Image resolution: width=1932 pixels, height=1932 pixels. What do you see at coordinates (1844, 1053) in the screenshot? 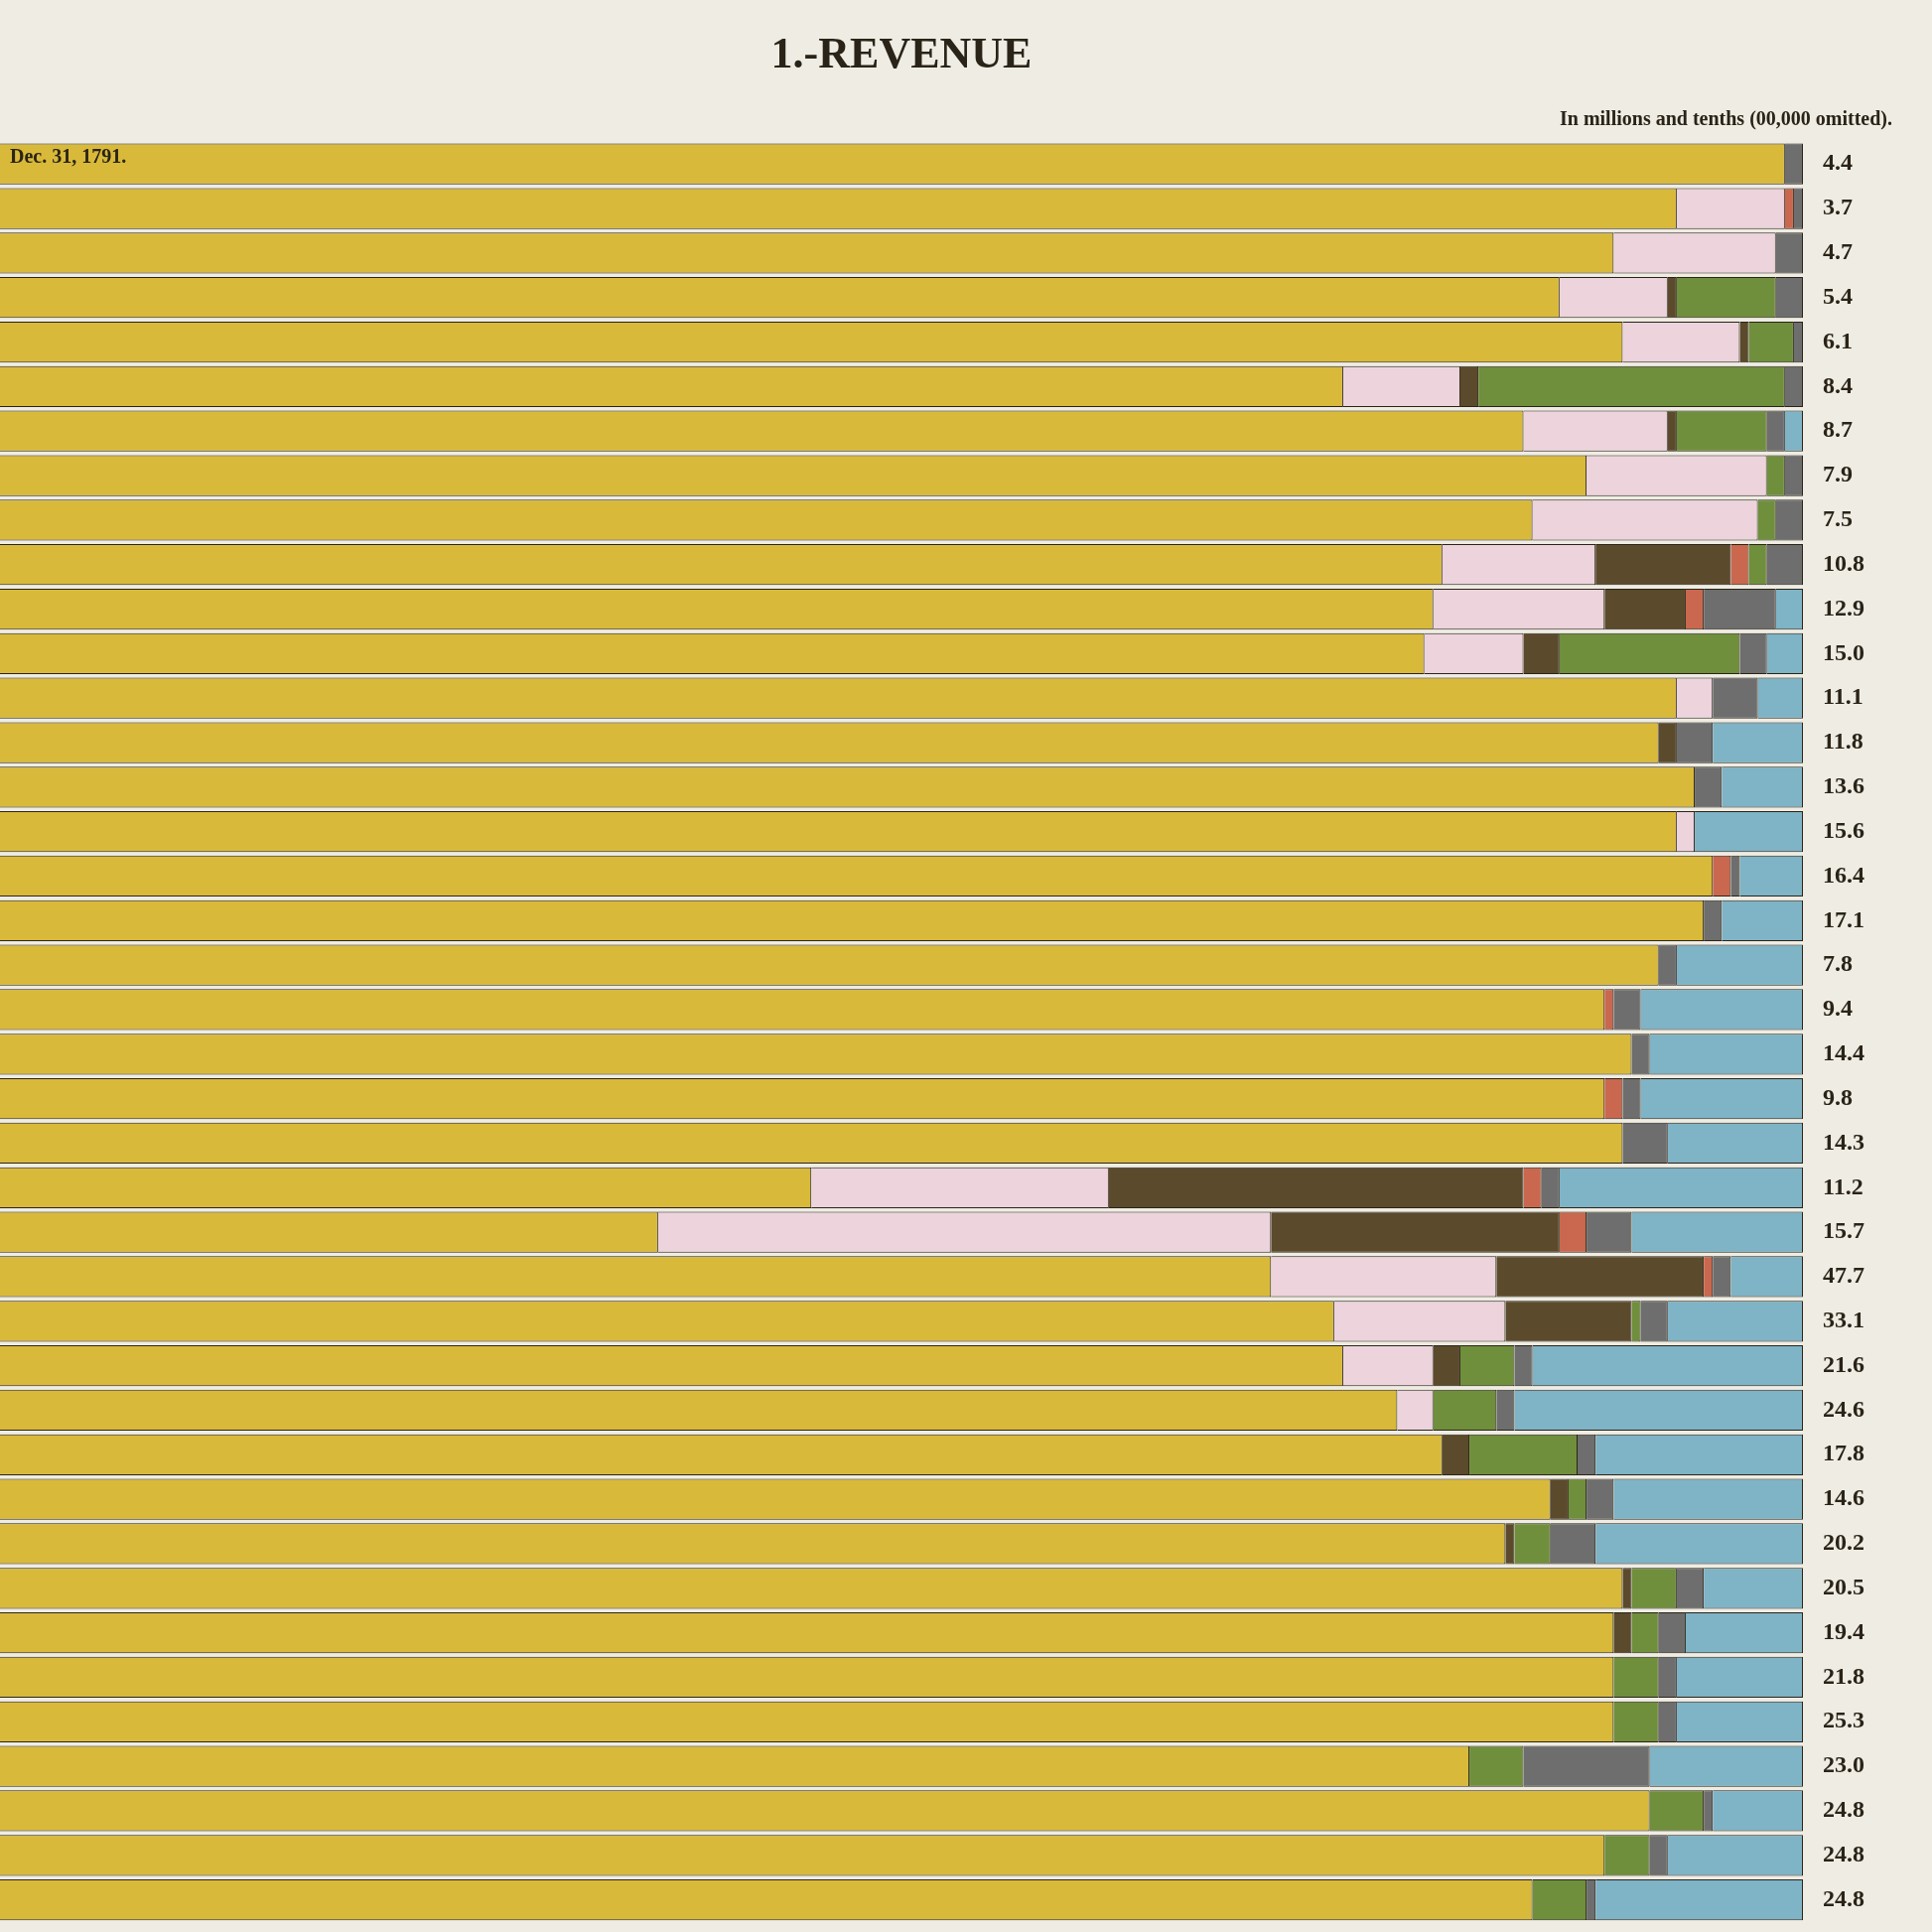
I see `text: 14.4` at bounding box center [1844, 1053].